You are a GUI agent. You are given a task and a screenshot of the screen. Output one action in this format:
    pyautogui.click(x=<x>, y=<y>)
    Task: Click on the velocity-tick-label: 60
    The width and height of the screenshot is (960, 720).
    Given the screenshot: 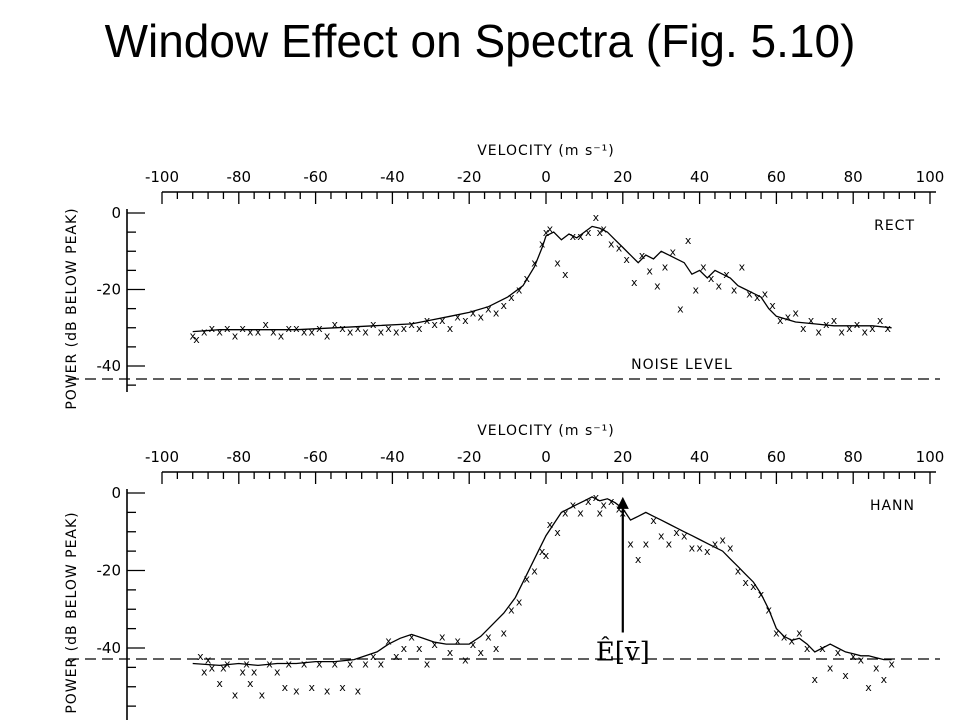 What is the action you would take?
    pyautogui.click(x=776, y=177)
    